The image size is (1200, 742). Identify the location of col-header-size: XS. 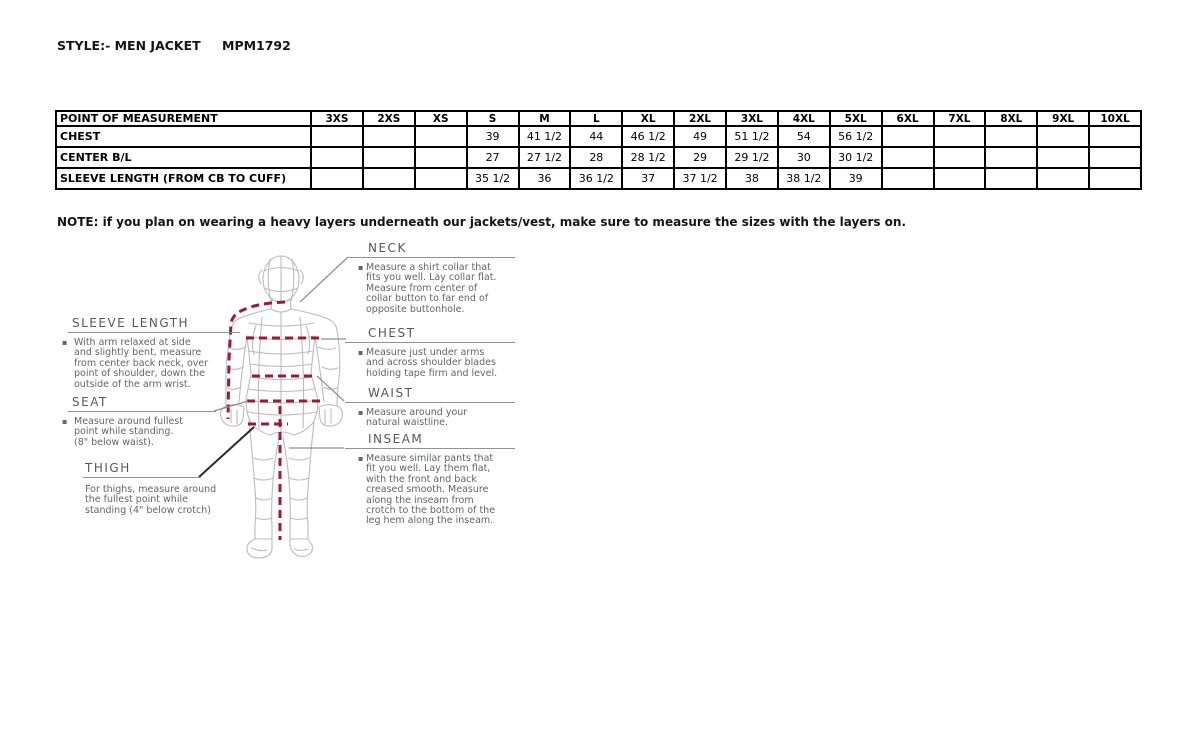
(440, 118).